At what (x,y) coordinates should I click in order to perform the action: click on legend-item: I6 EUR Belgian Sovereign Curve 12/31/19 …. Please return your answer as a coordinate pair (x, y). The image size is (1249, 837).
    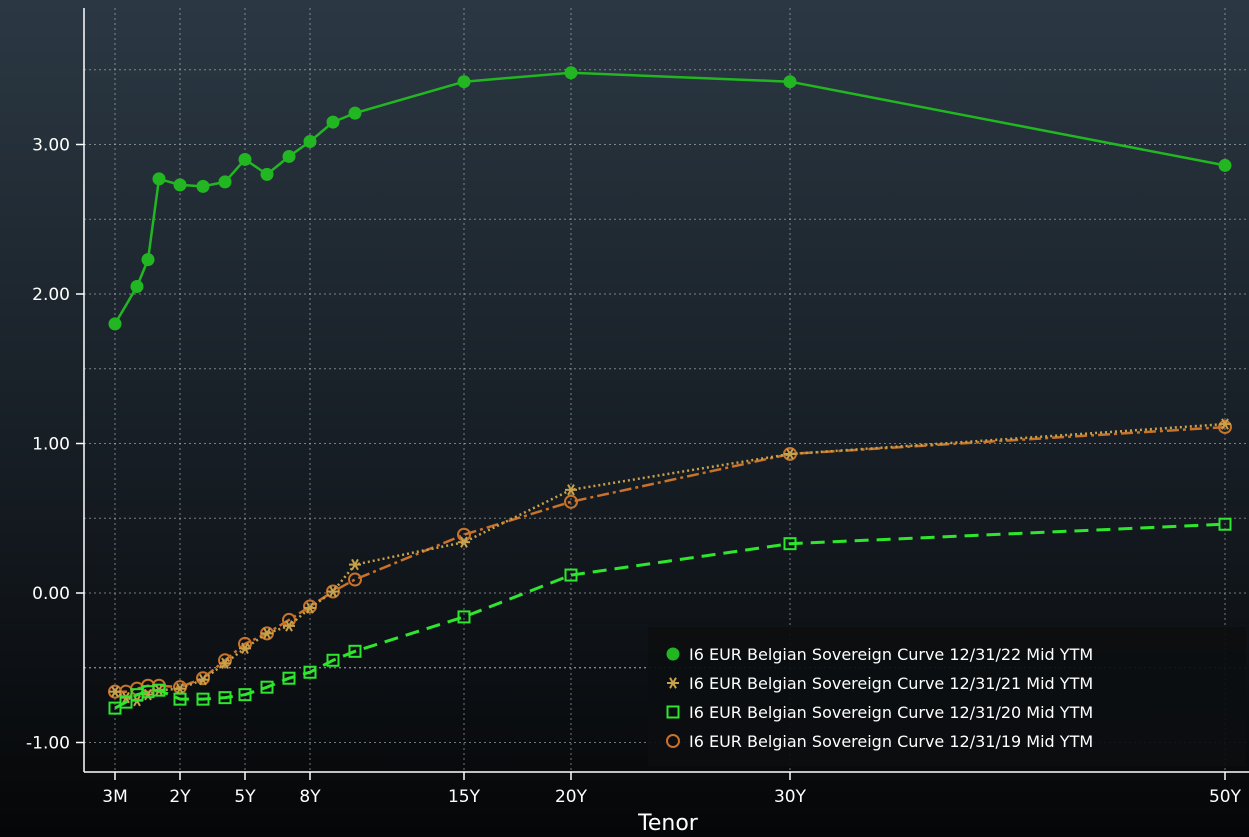
    Looking at the image, I should click on (879, 741).